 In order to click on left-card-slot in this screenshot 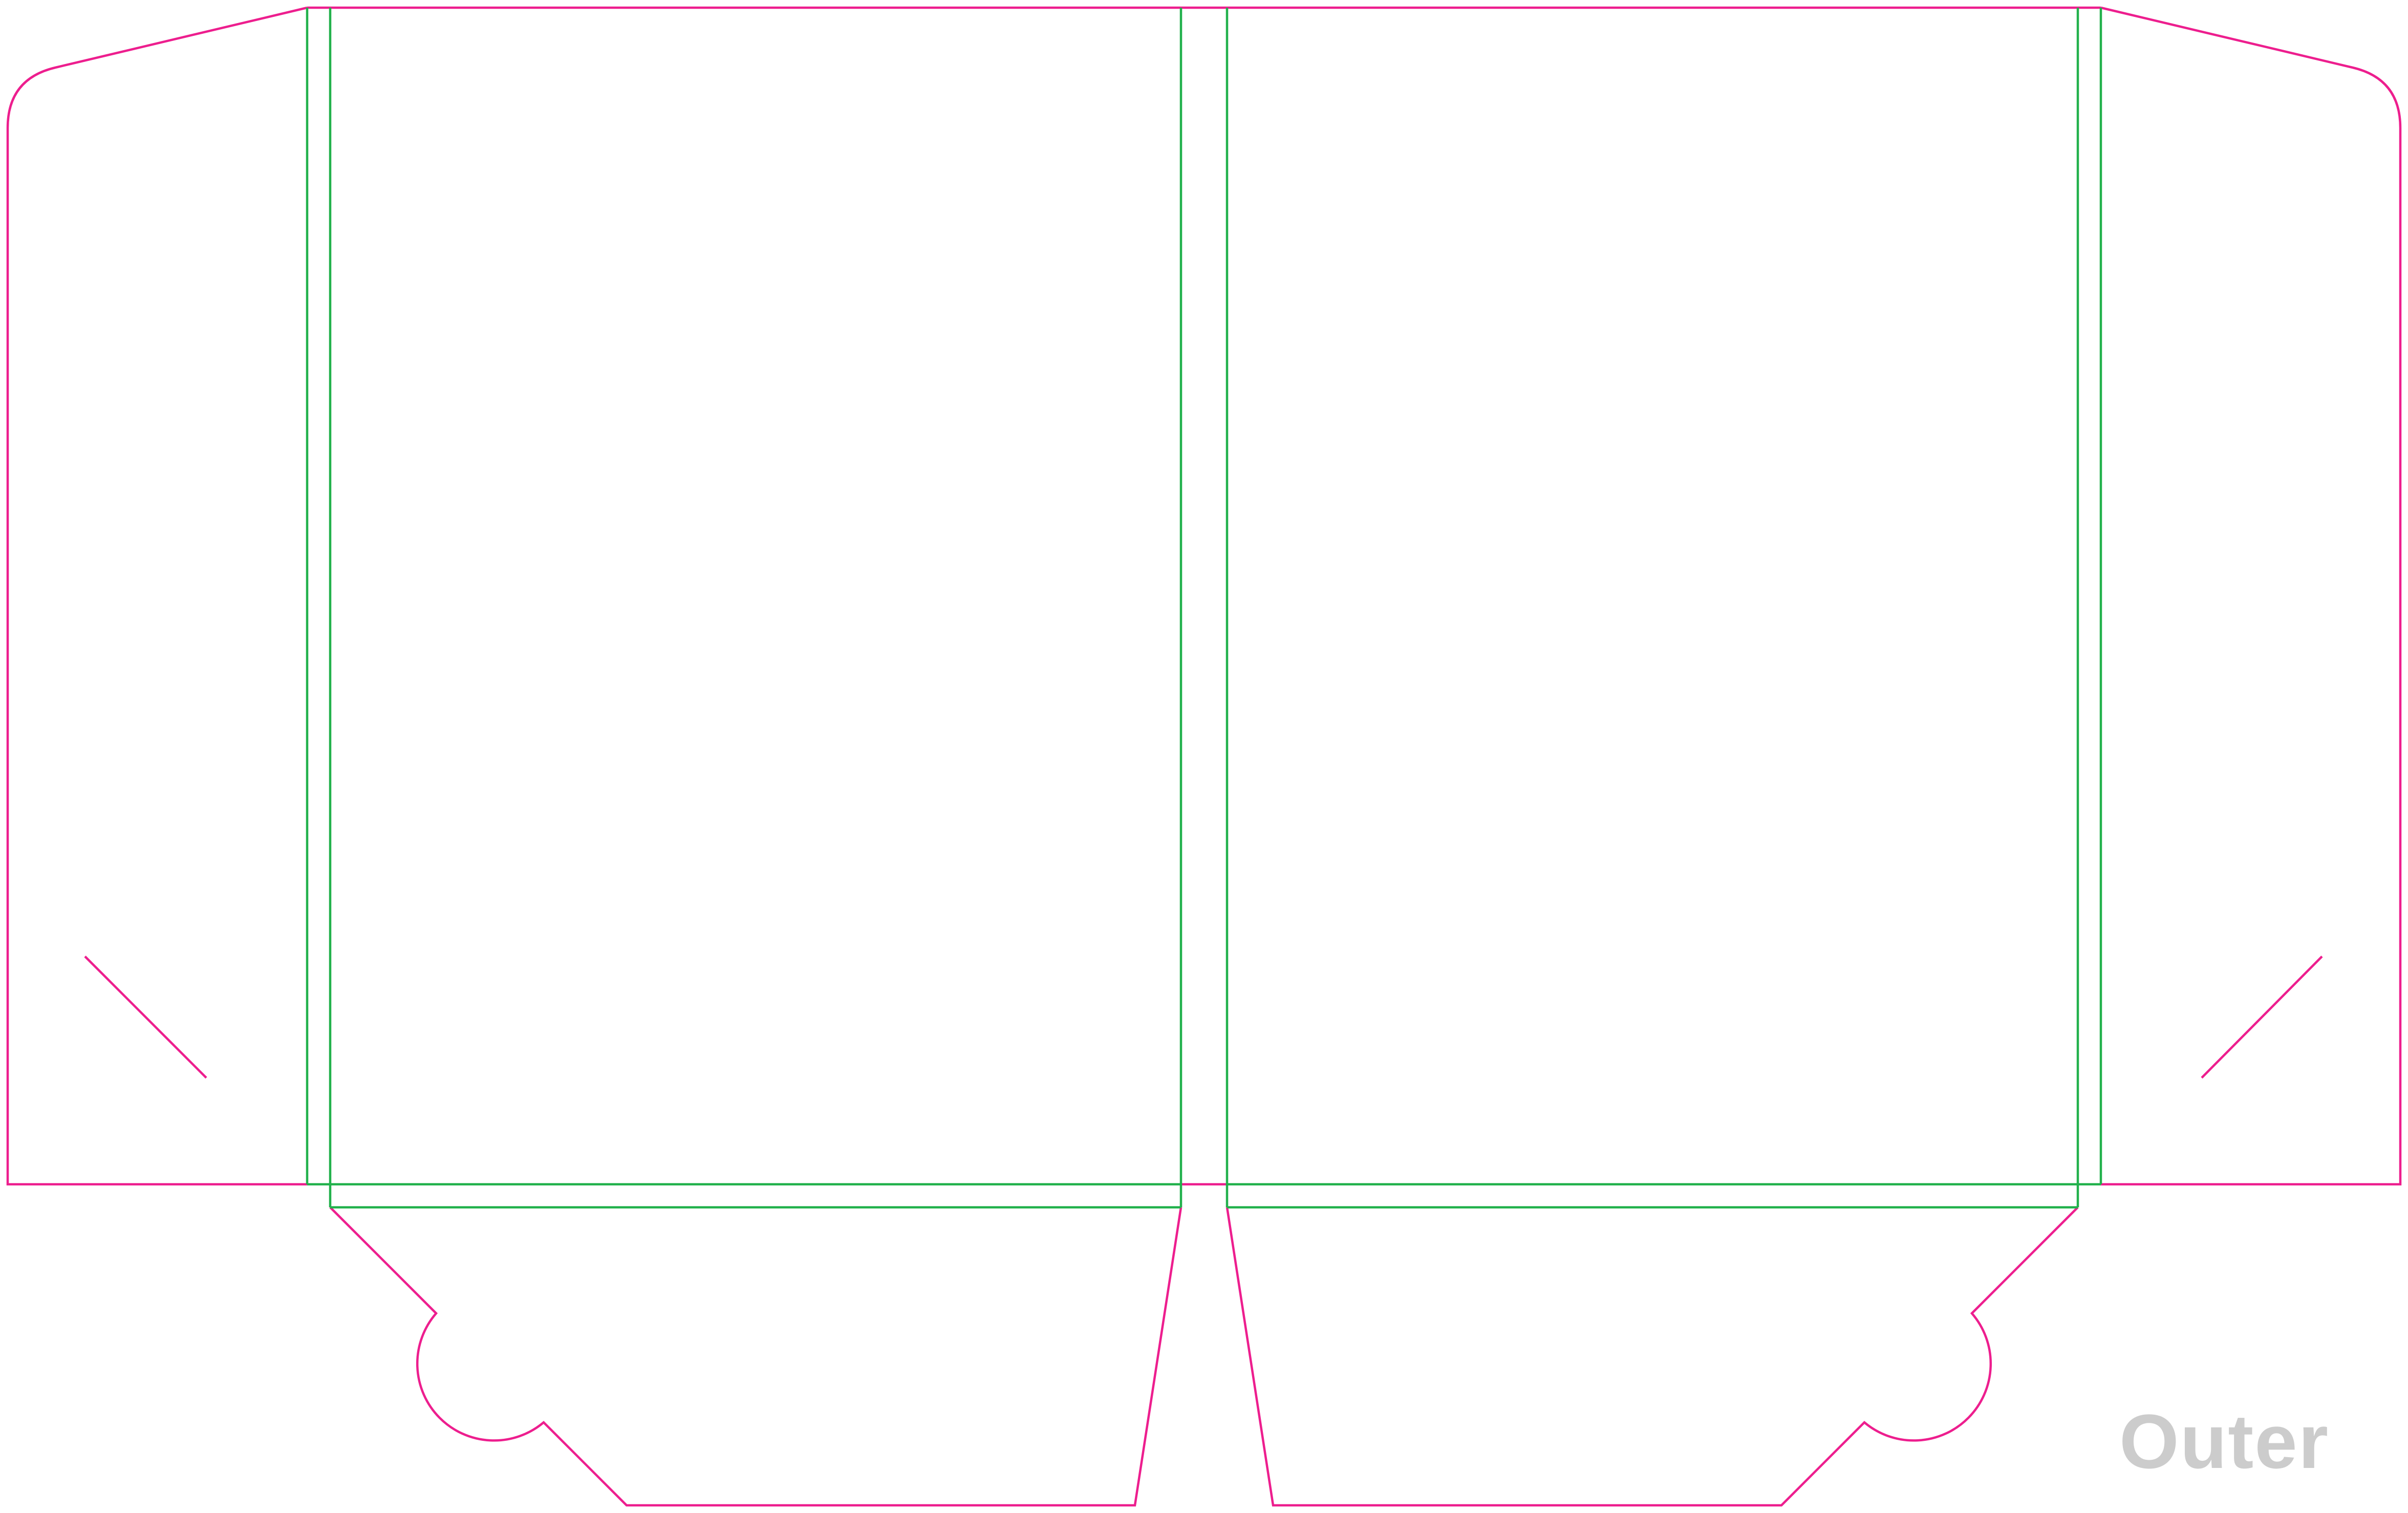, I will do `click(145, 1017)`.